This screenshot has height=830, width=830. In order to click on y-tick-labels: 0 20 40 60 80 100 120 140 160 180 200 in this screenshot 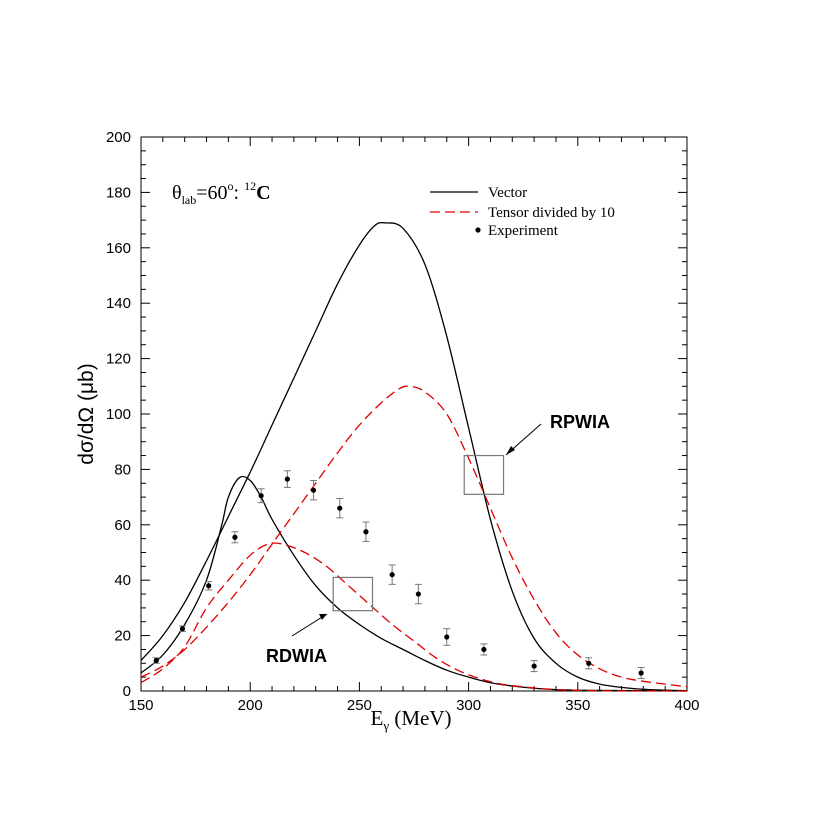, I will do `click(118, 414)`.